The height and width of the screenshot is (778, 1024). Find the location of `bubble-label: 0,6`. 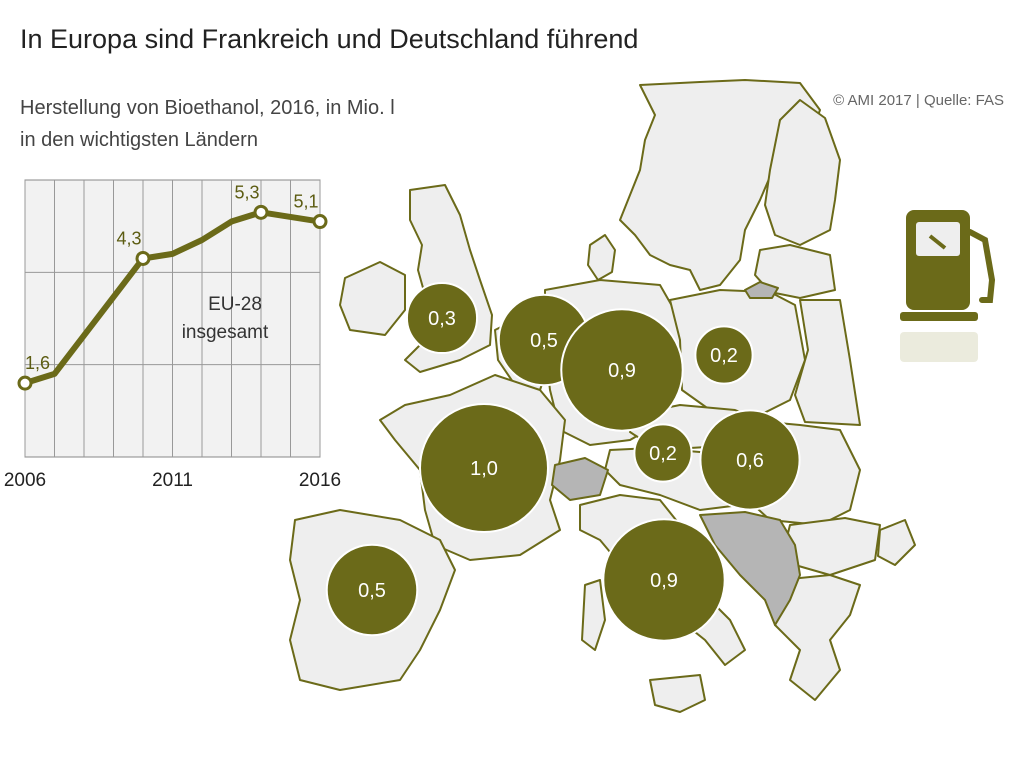

bubble-label: 0,6 is located at coordinates (750, 461).